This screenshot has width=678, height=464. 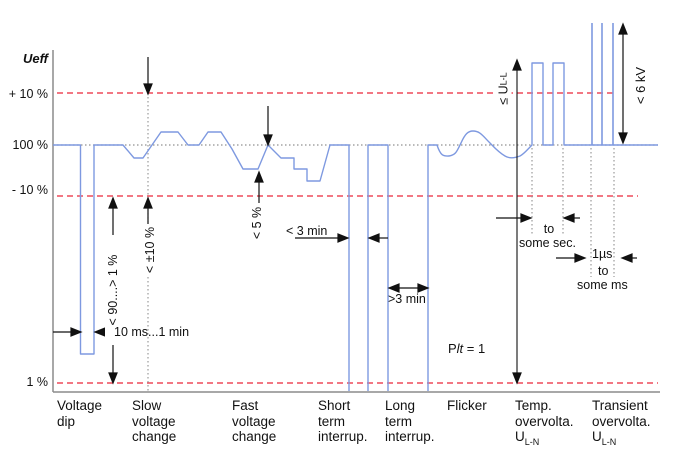 What do you see at coordinates (307, 231) in the screenshot?
I see `short-interruption-duration-label: < 3 min` at bounding box center [307, 231].